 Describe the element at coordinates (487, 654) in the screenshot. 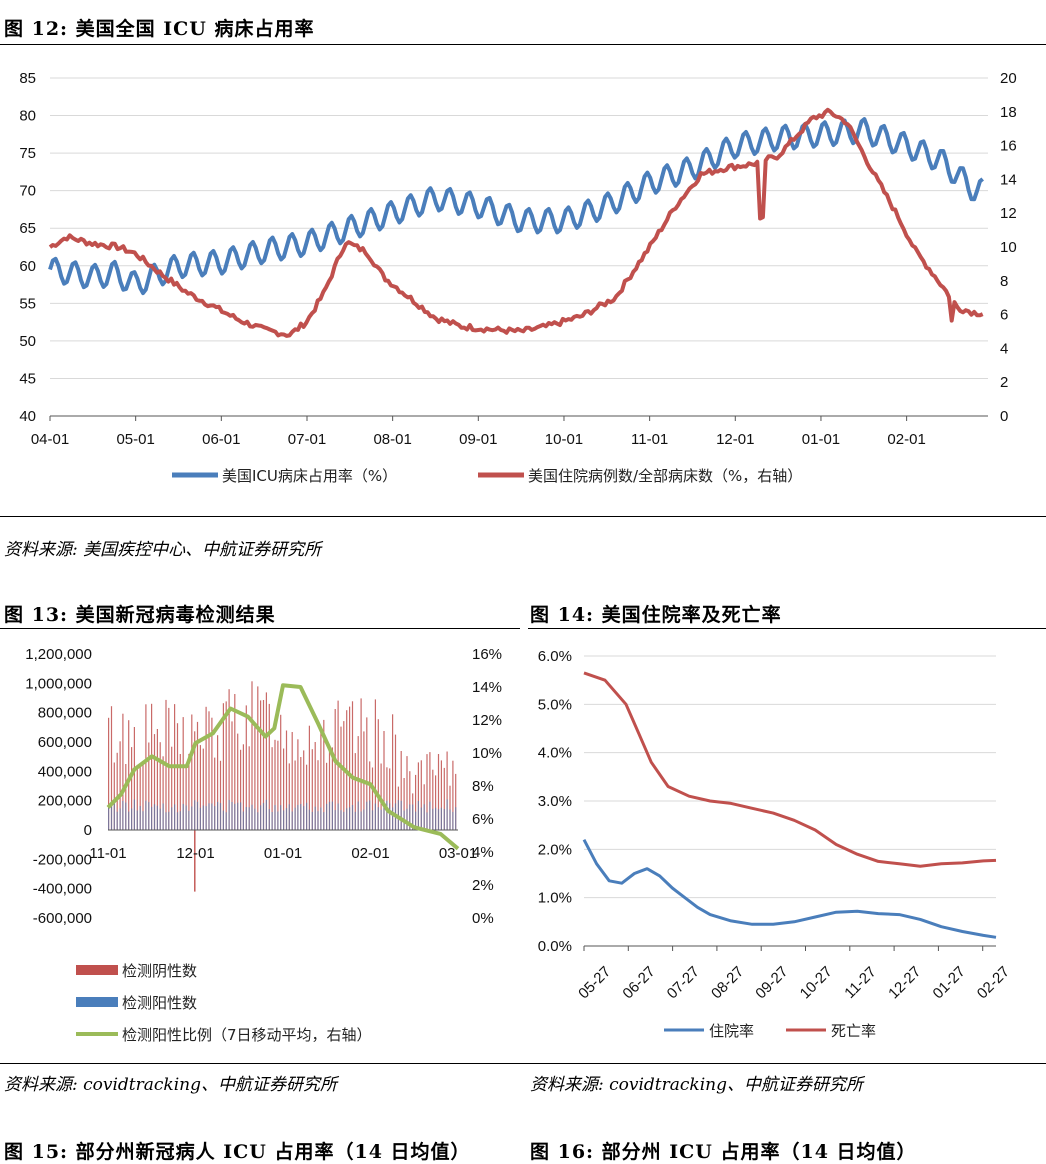

I see `fig13-yright-tick: 16%` at that location.